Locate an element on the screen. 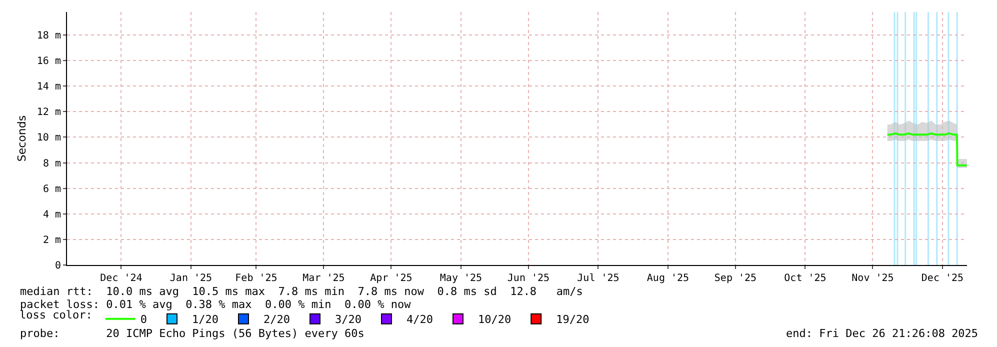 This screenshot has width=997, height=347. x-tick-label: Jun '25 is located at coordinates (528, 278).